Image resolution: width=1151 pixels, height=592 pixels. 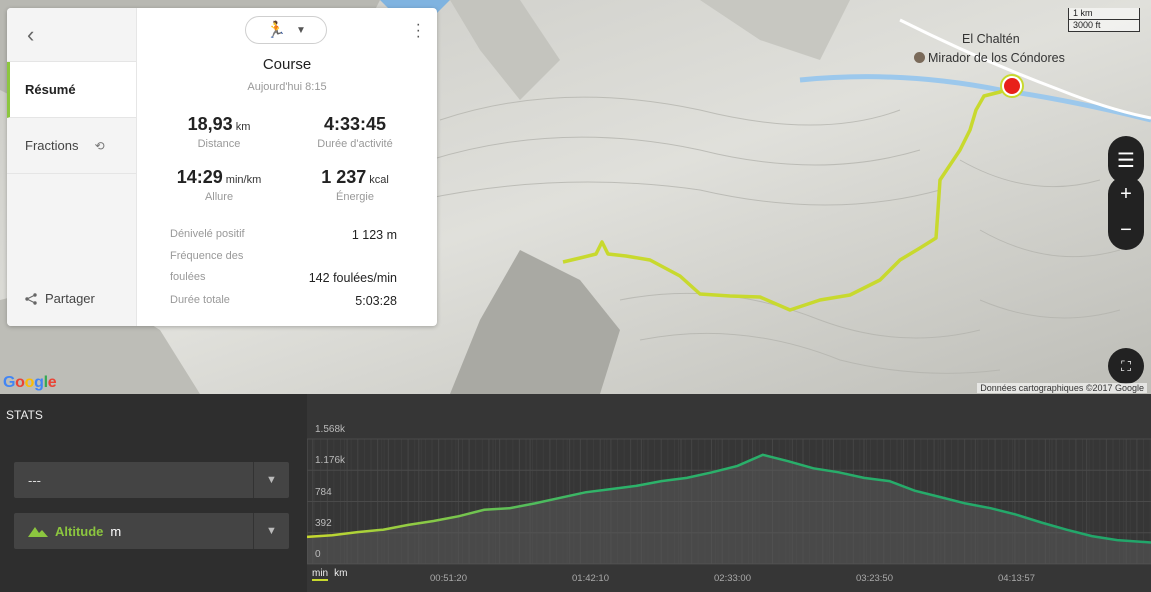 What do you see at coordinates (1016, 578) in the screenshot?
I see `x-tick-label: 04:13:57` at bounding box center [1016, 578].